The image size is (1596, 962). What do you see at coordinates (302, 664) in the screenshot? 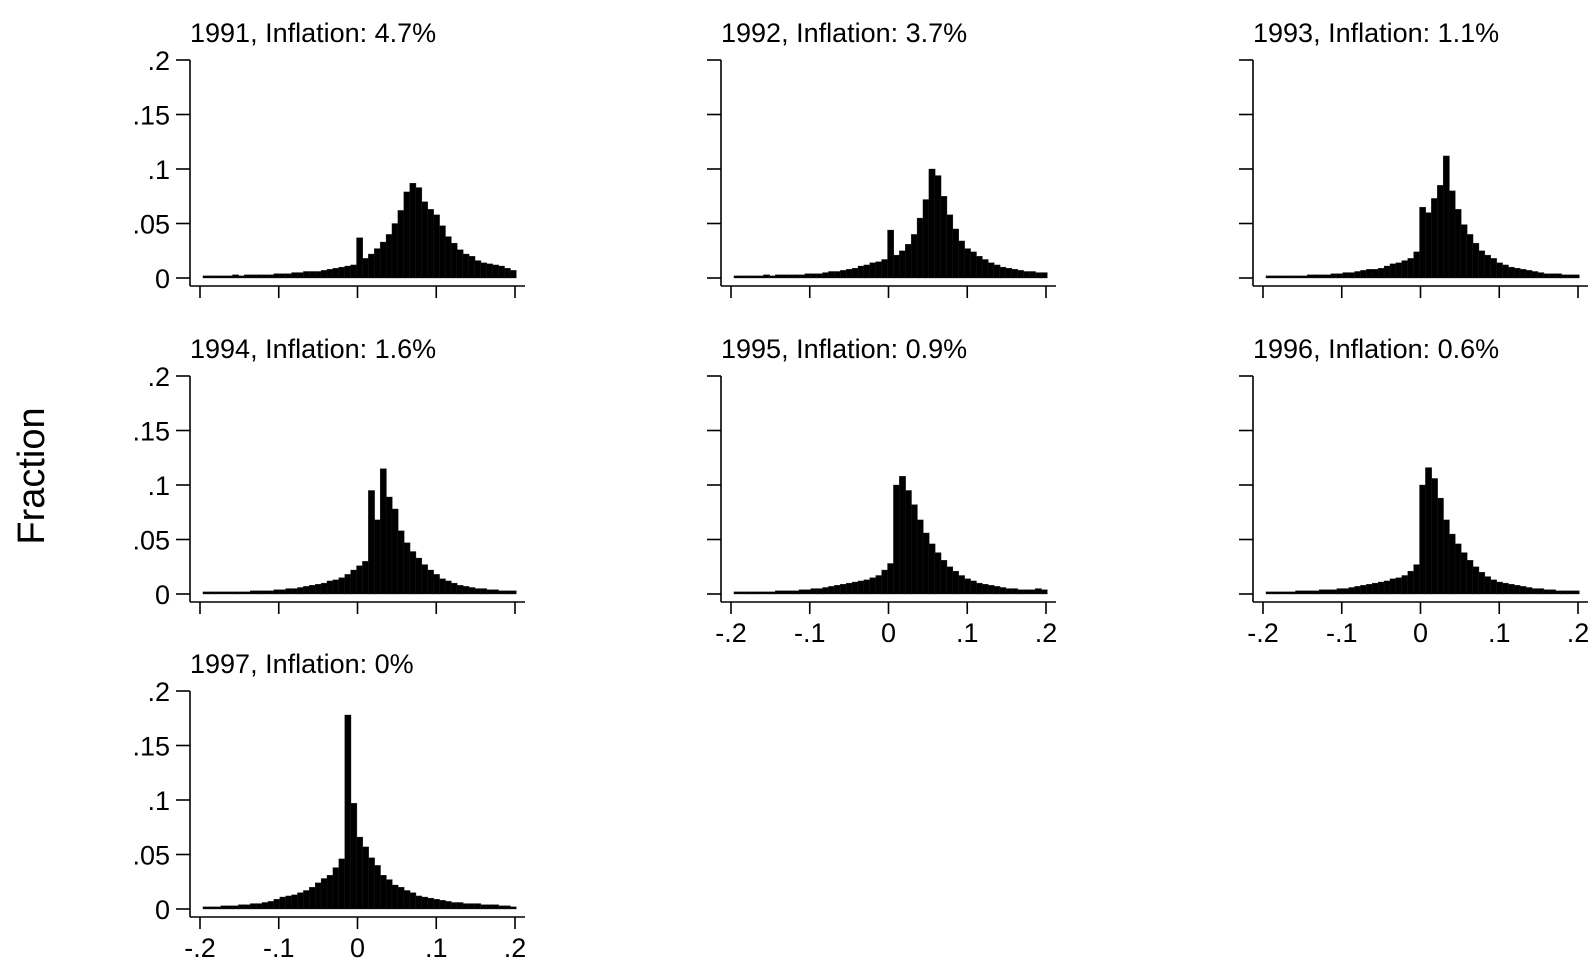
I see `panel-title: 1997, Inflation: 0%` at bounding box center [302, 664].